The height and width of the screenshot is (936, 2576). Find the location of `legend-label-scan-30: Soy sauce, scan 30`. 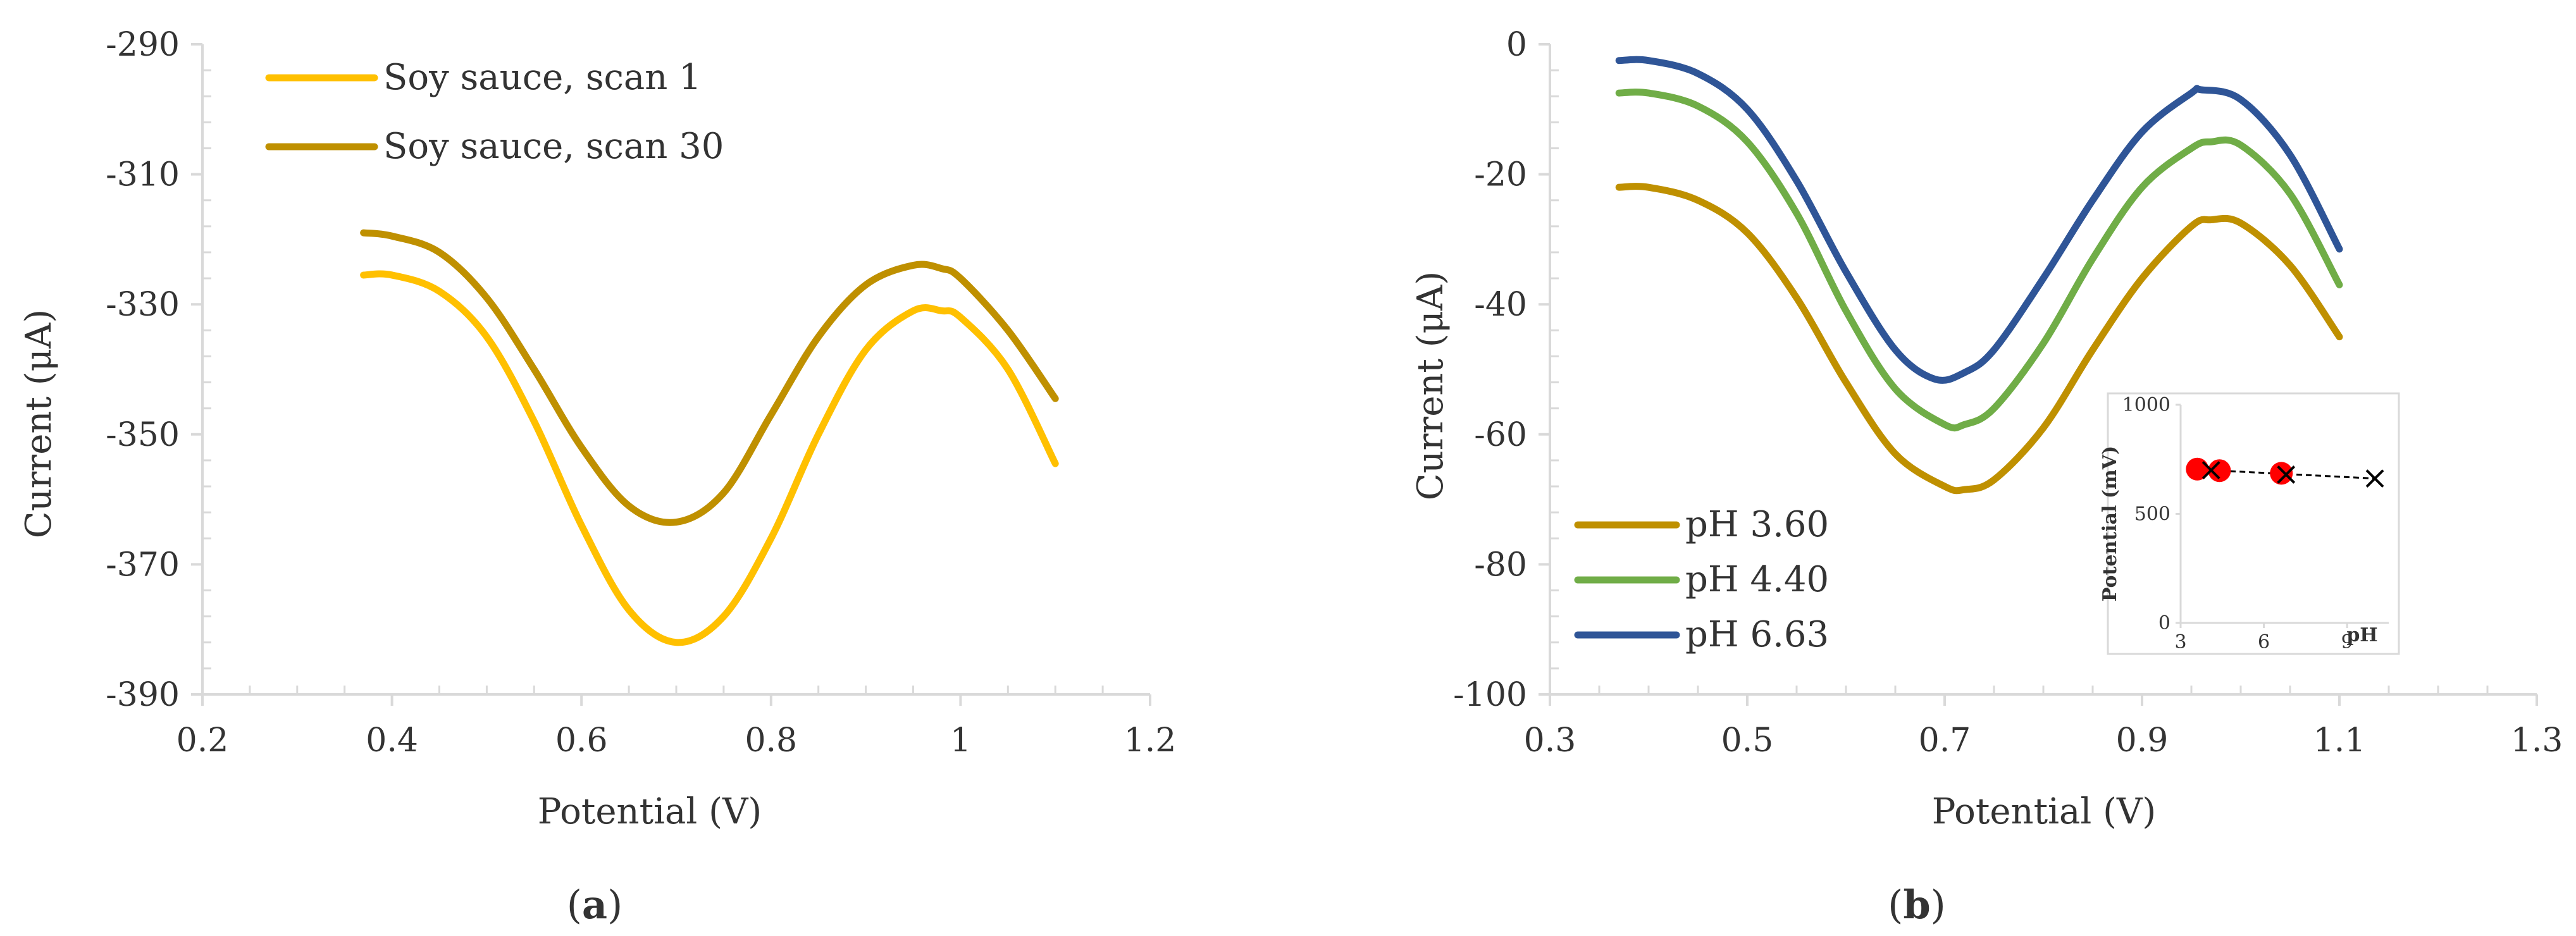

legend-label-scan-30: Soy sauce, scan 30 is located at coordinates (553, 146).